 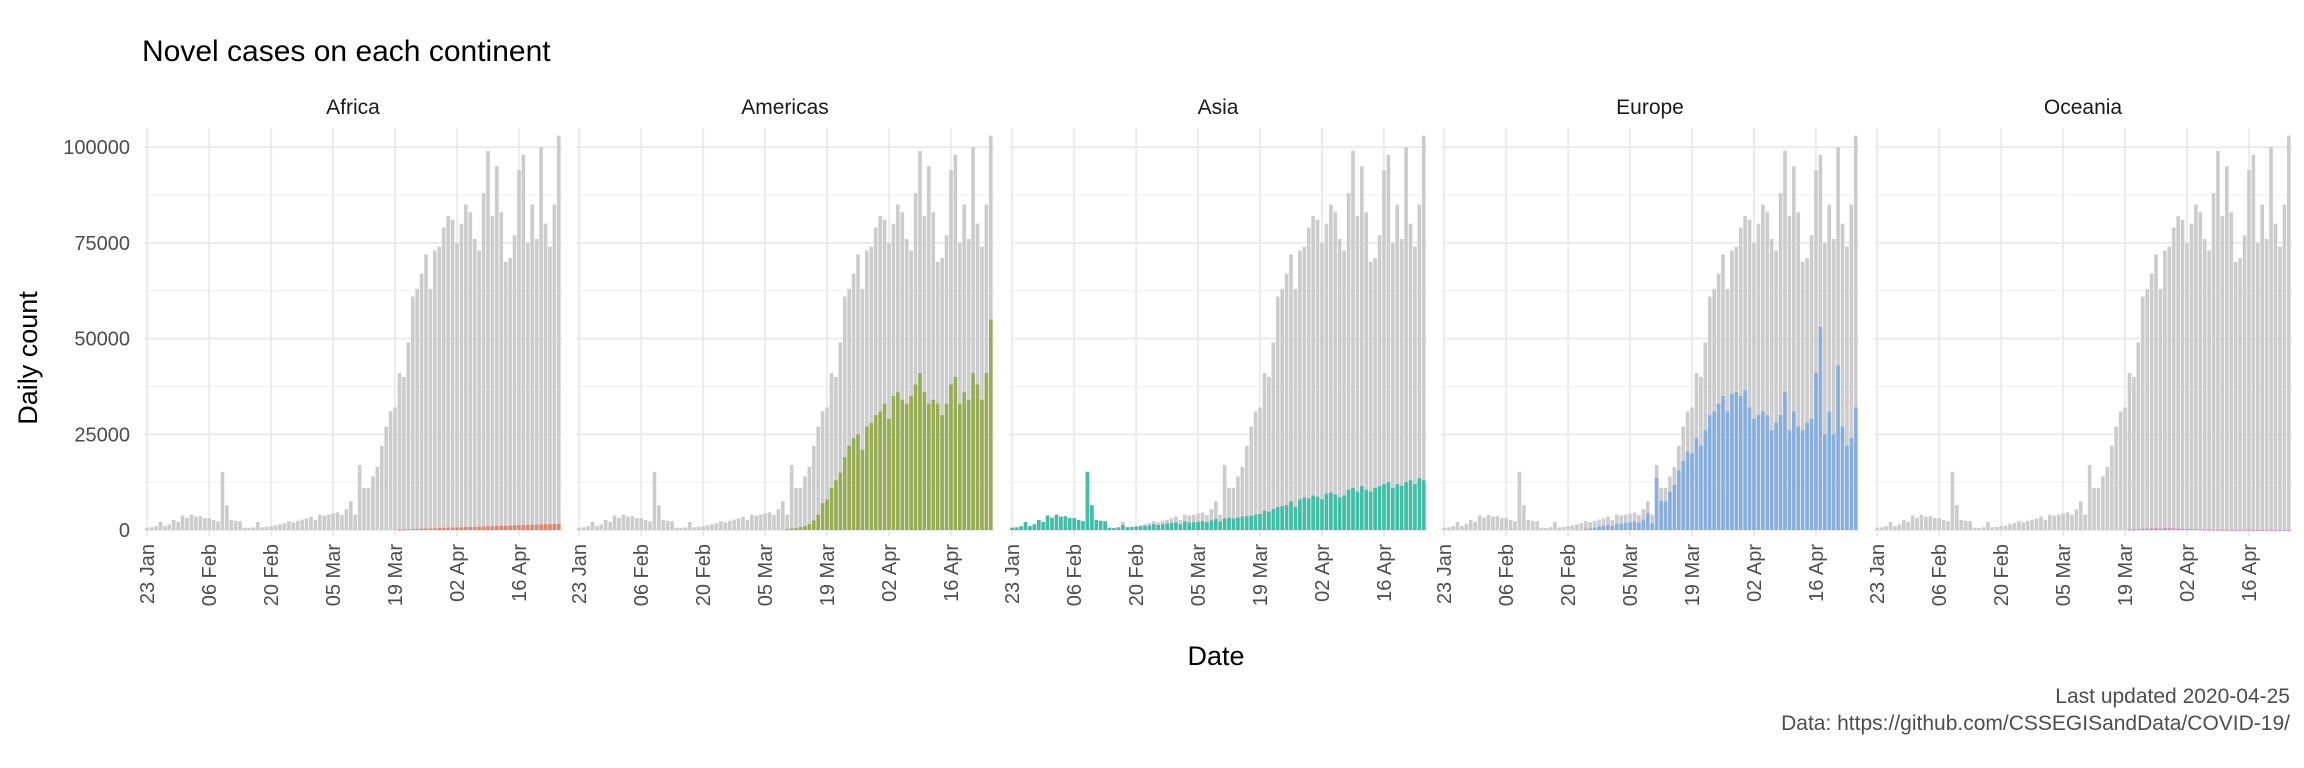 What do you see at coordinates (1218, 107) in the screenshot?
I see `facet-strip-label: Asia` at bounding box center [1218, 107].